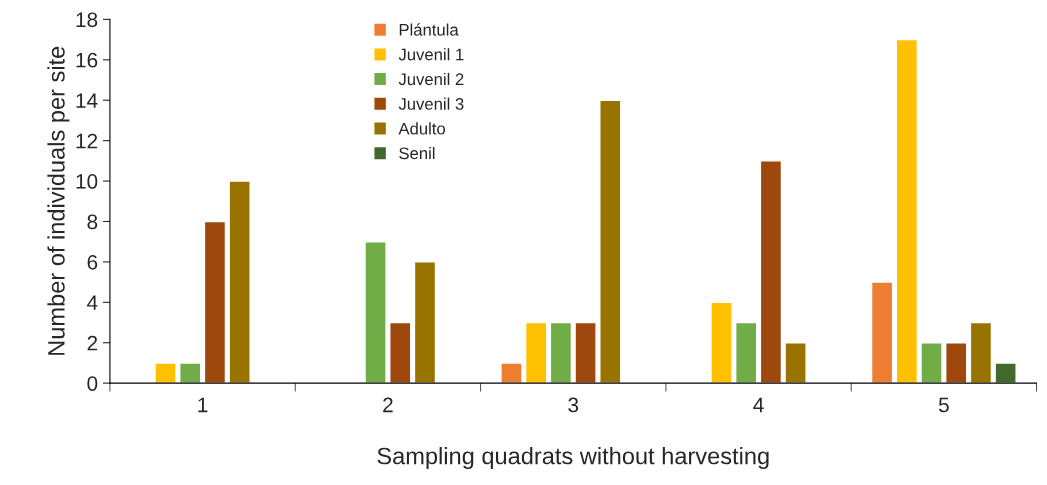 The width and height of the screenshot is (1047, 485). Describe the element at coordinates (87, 20) in the screenshot. I see `y-tick-label: 18` at that location.